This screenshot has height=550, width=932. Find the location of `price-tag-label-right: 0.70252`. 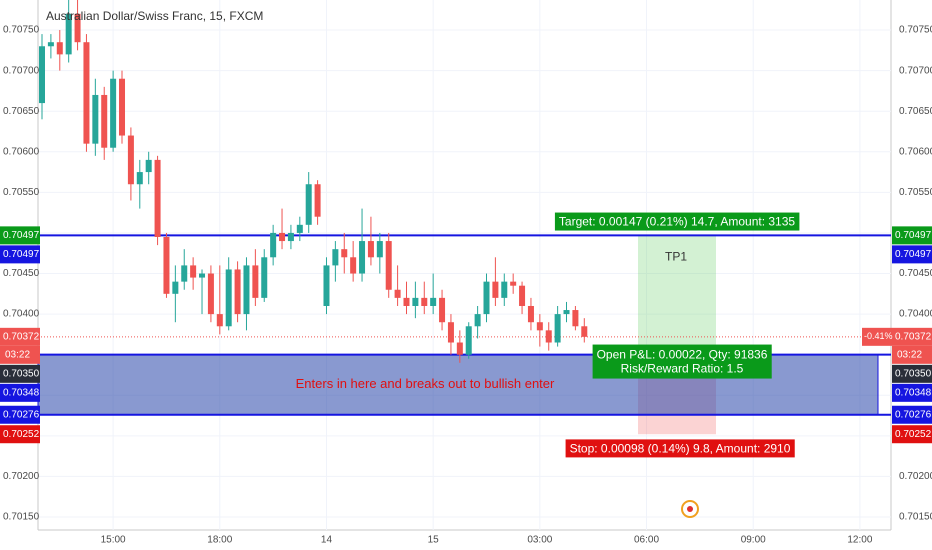

price-tag-label-right: 0.70252 is located at coordinates (913, 434).